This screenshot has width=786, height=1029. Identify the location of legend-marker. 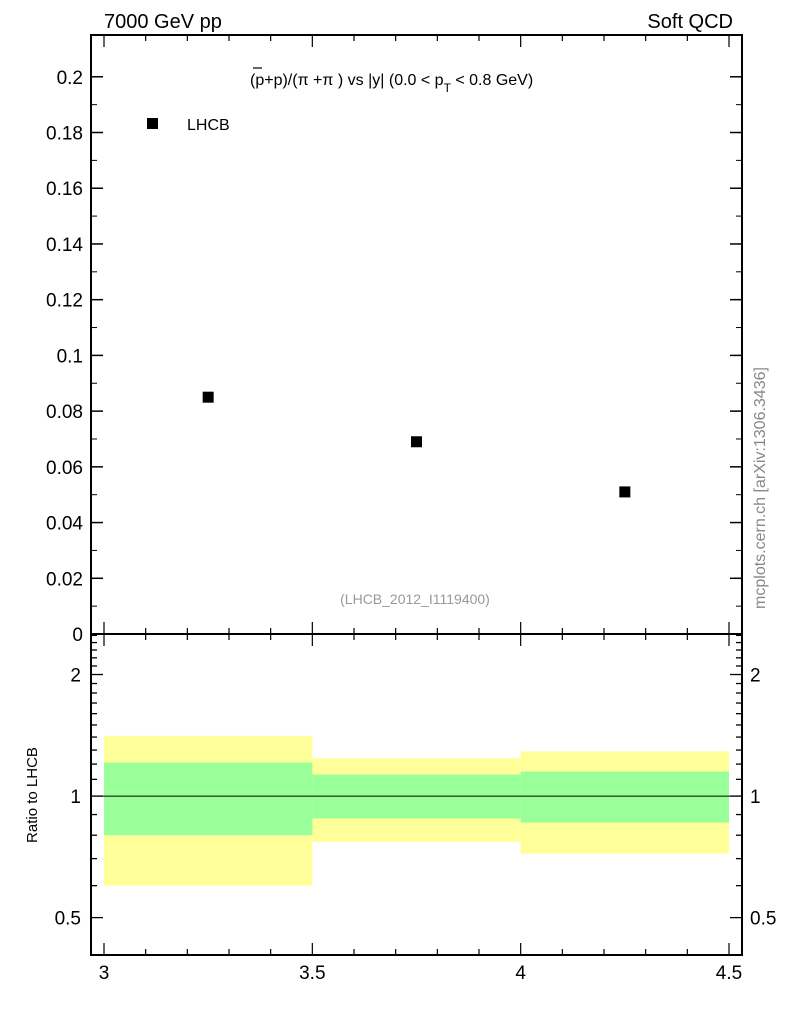
(152, 123).